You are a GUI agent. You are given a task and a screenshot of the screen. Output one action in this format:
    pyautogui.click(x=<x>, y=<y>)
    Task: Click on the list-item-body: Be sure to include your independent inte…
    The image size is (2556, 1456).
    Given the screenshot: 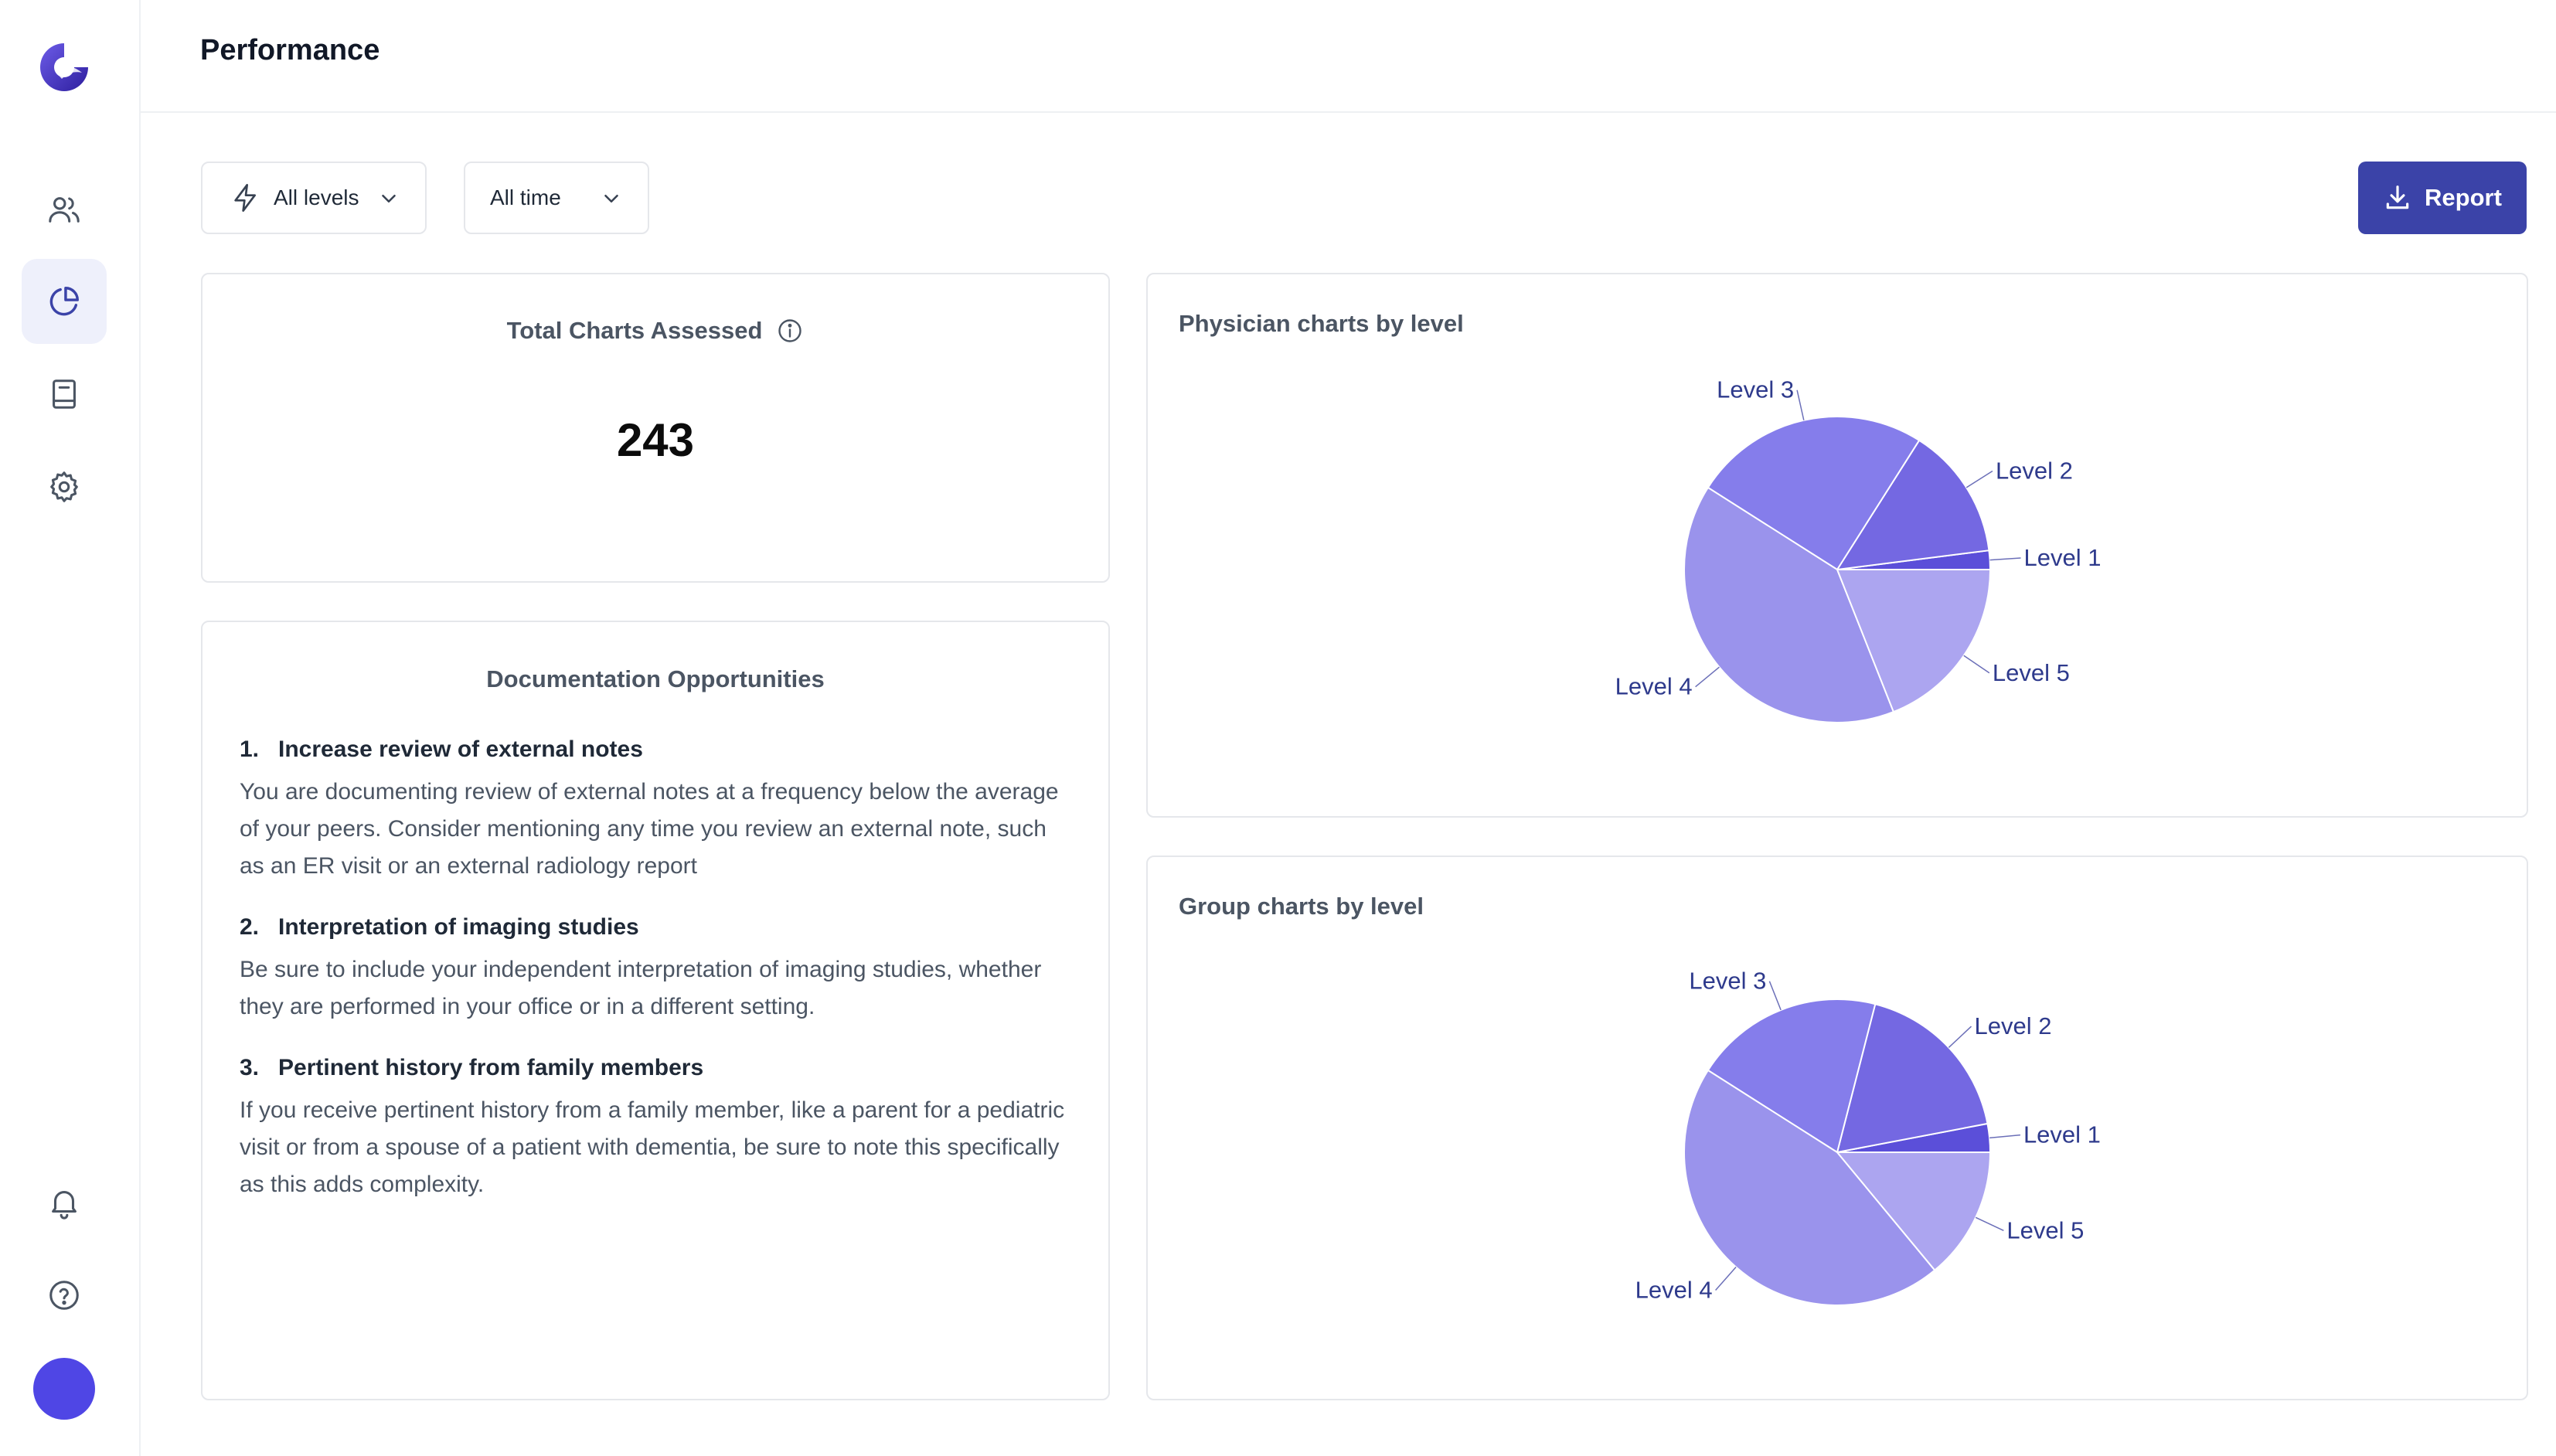 What is the action you would take?
    pyautogui.click(x=641, y=988)
    